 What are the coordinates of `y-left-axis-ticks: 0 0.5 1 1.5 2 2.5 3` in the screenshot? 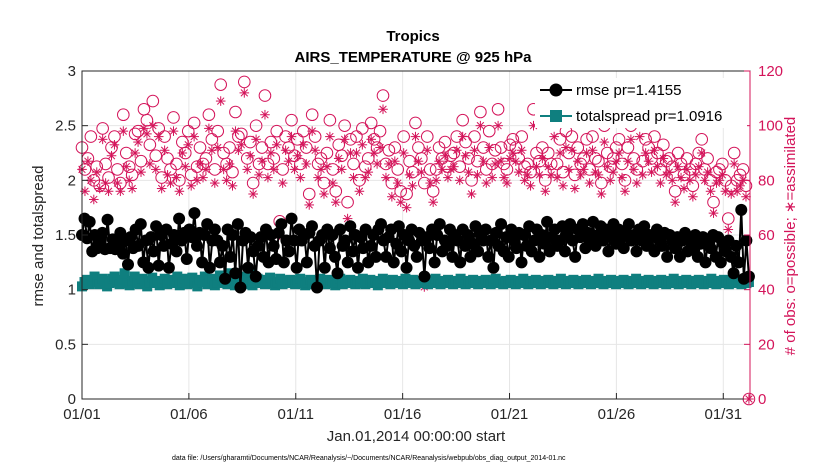 It's located at (71, 235).